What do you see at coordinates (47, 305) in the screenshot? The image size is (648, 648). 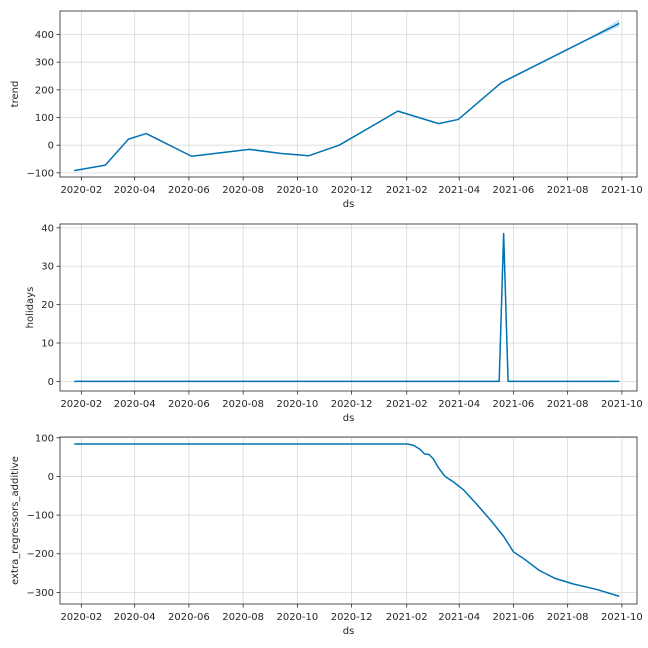 I see `y-tick-label: 20` at bounding box center [47, 305].